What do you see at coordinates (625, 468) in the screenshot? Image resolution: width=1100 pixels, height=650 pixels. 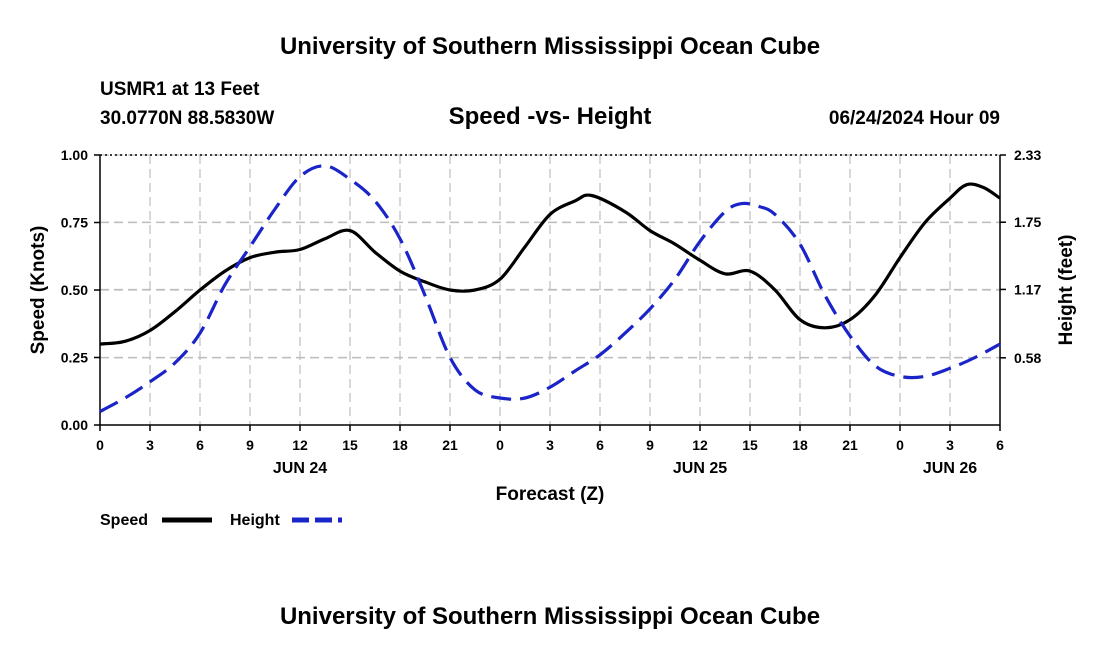 I see `day-labels: JUN 24 JUN 25 JUN 26` at bounding box center [625, 468].